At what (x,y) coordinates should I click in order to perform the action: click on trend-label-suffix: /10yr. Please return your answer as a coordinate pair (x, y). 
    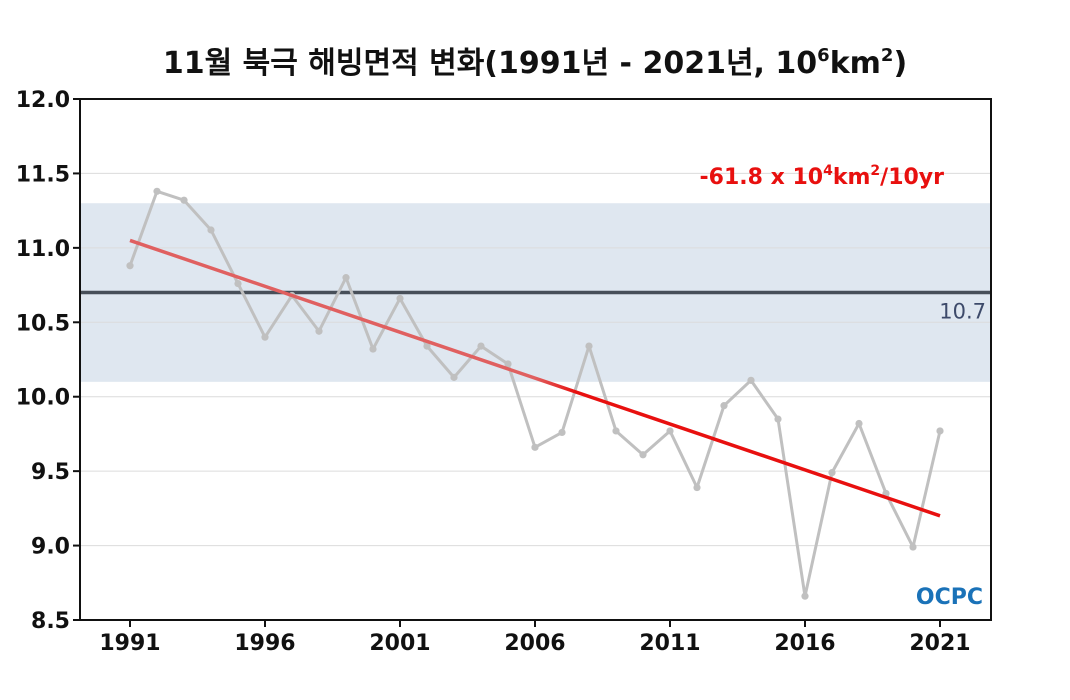
    Looking at the image, I should click on (912, 177).